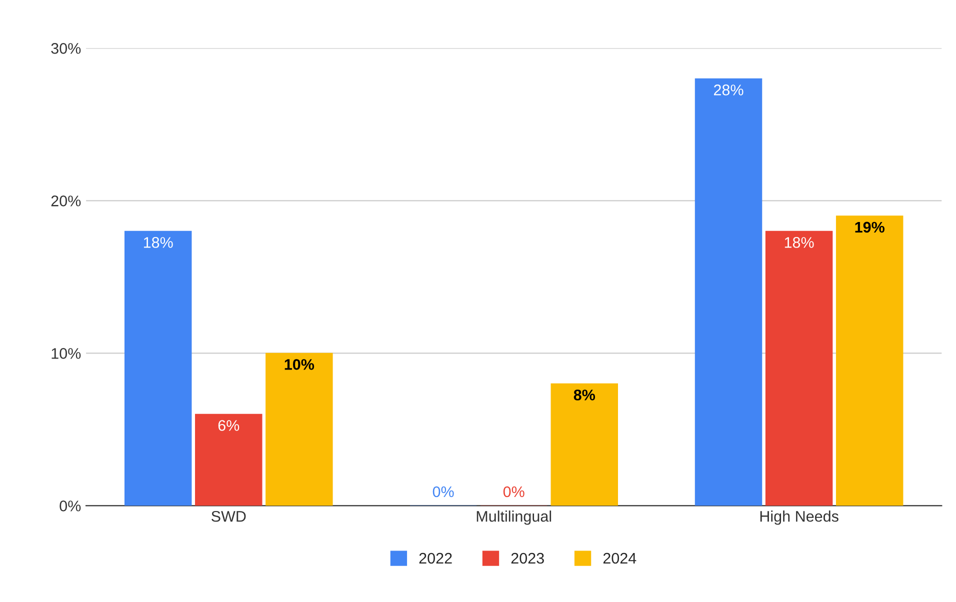  What do you see at coordinates (869, 227) in the screenshot?
I see `data-label: 19%` at bounding box center [869, 227].